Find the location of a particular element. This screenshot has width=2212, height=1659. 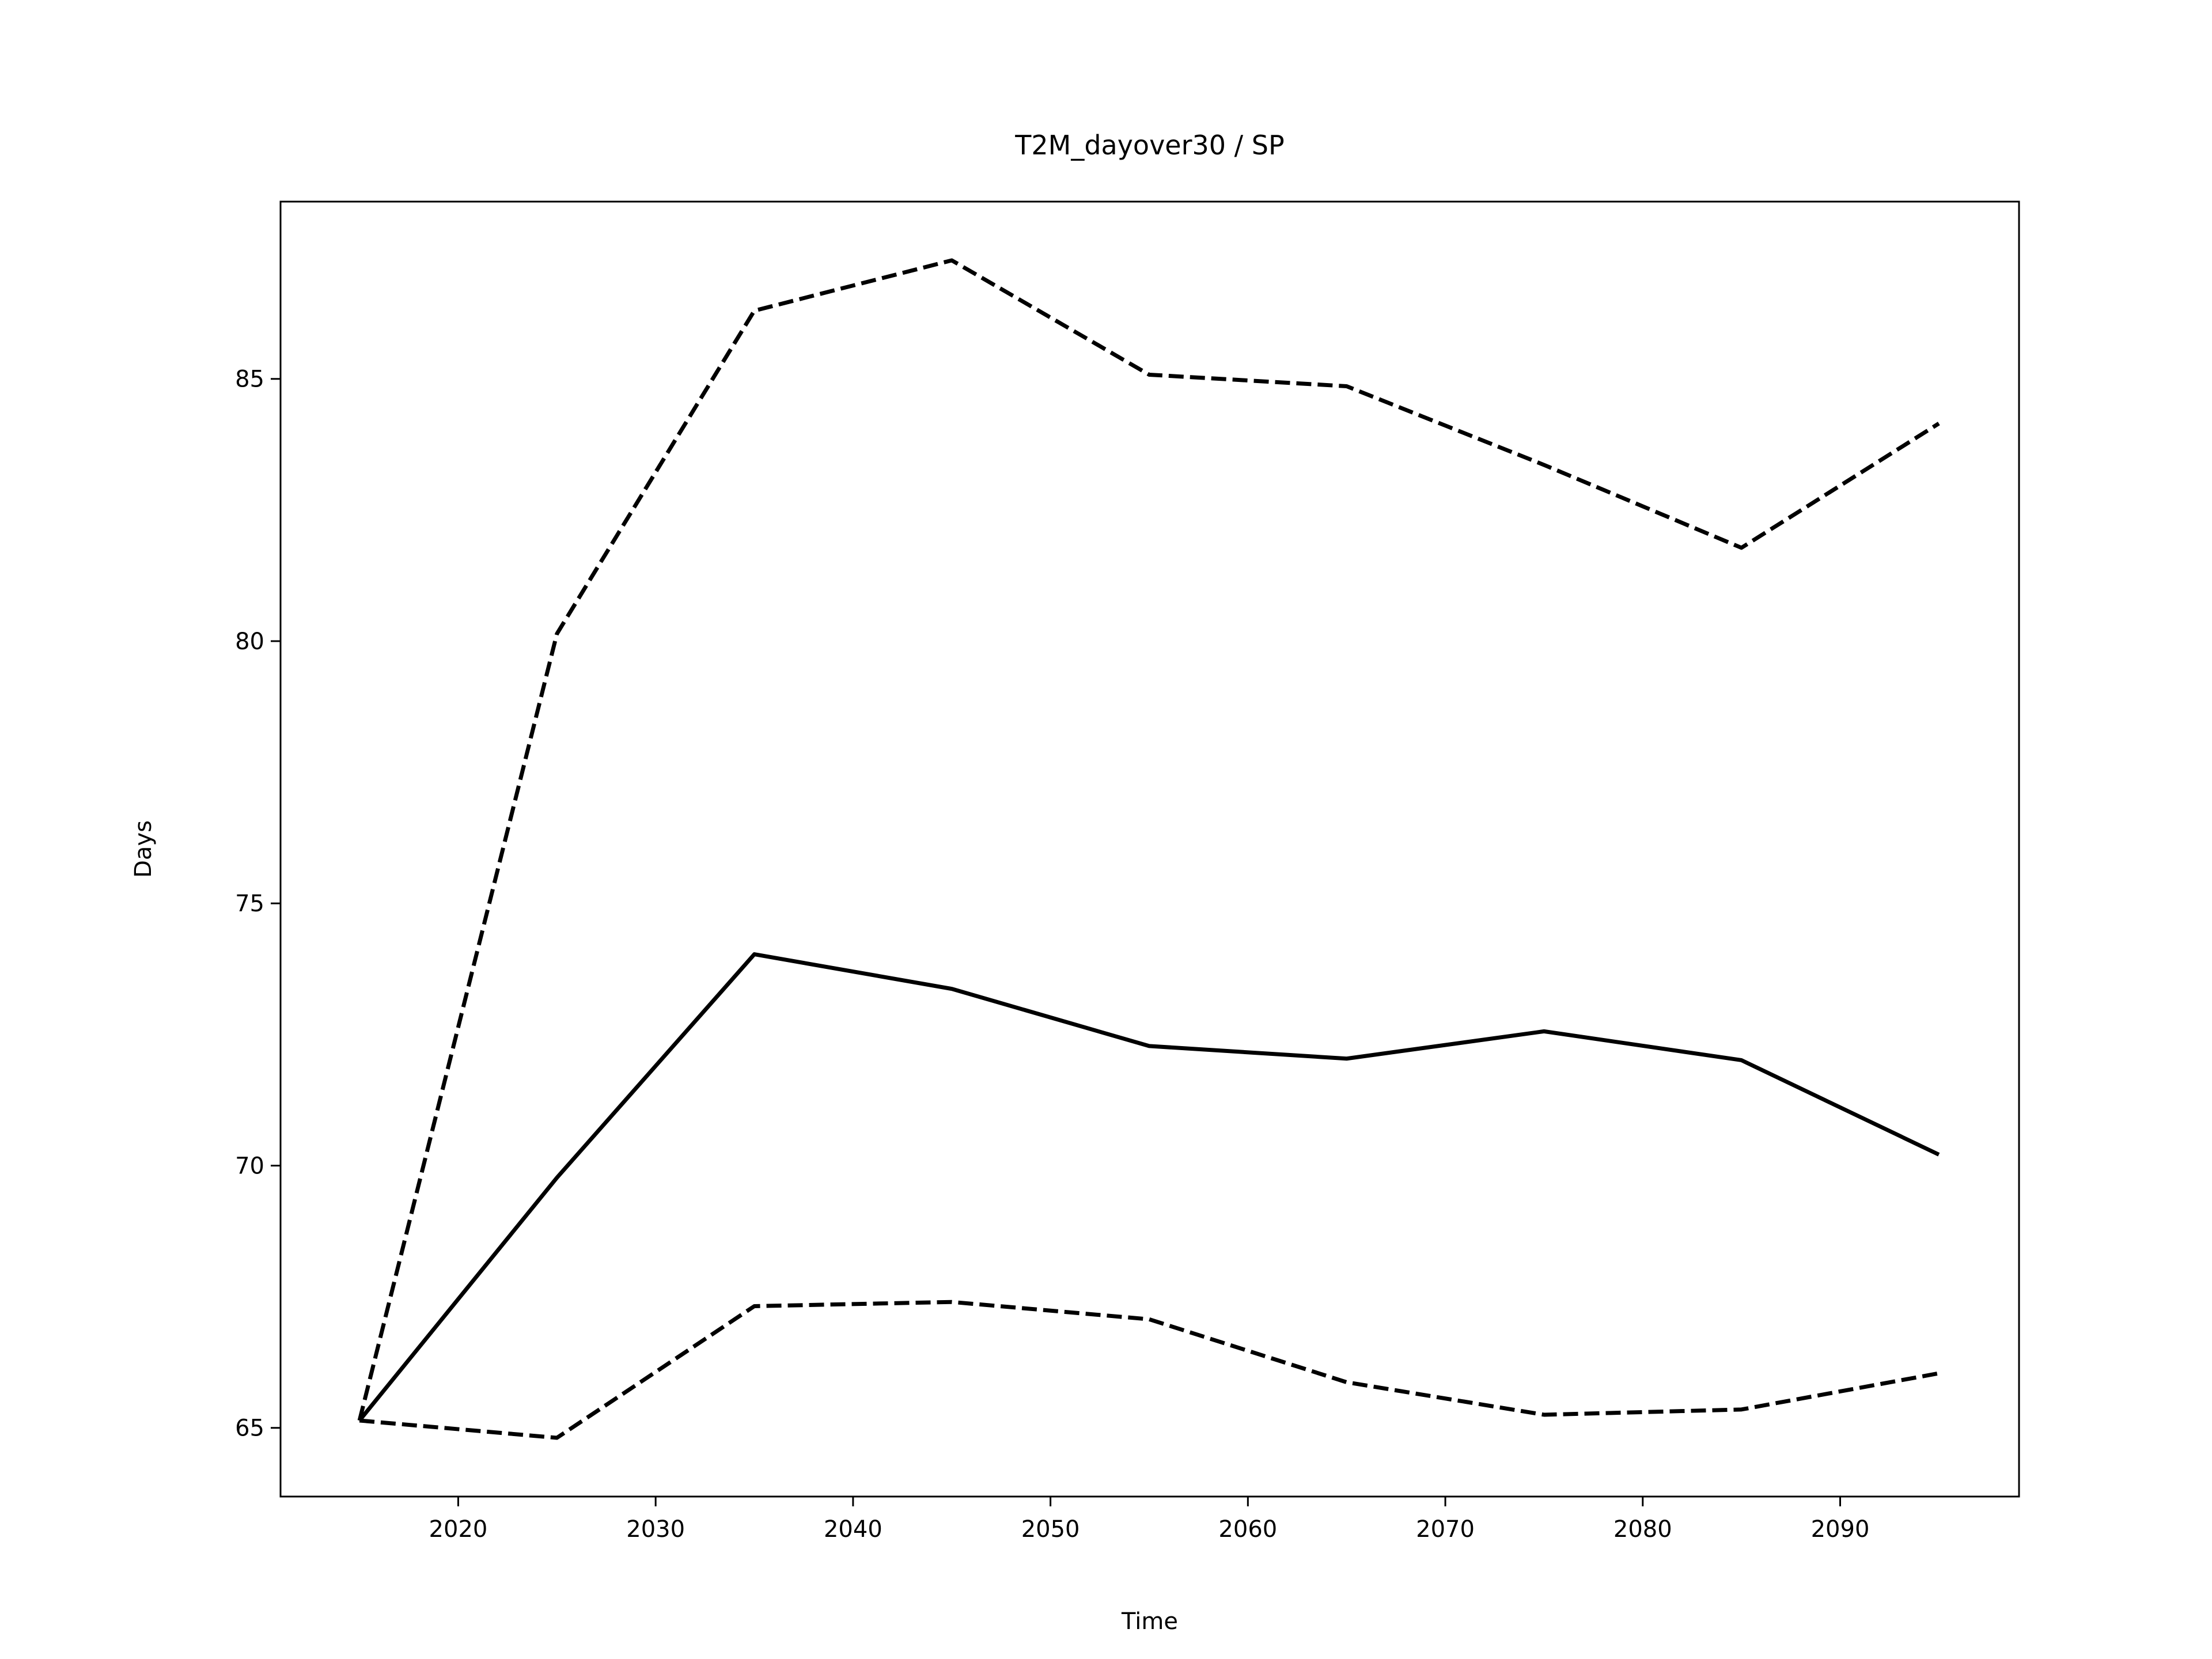

x-axis-label: Time is located at coordinates (1149, 1621).